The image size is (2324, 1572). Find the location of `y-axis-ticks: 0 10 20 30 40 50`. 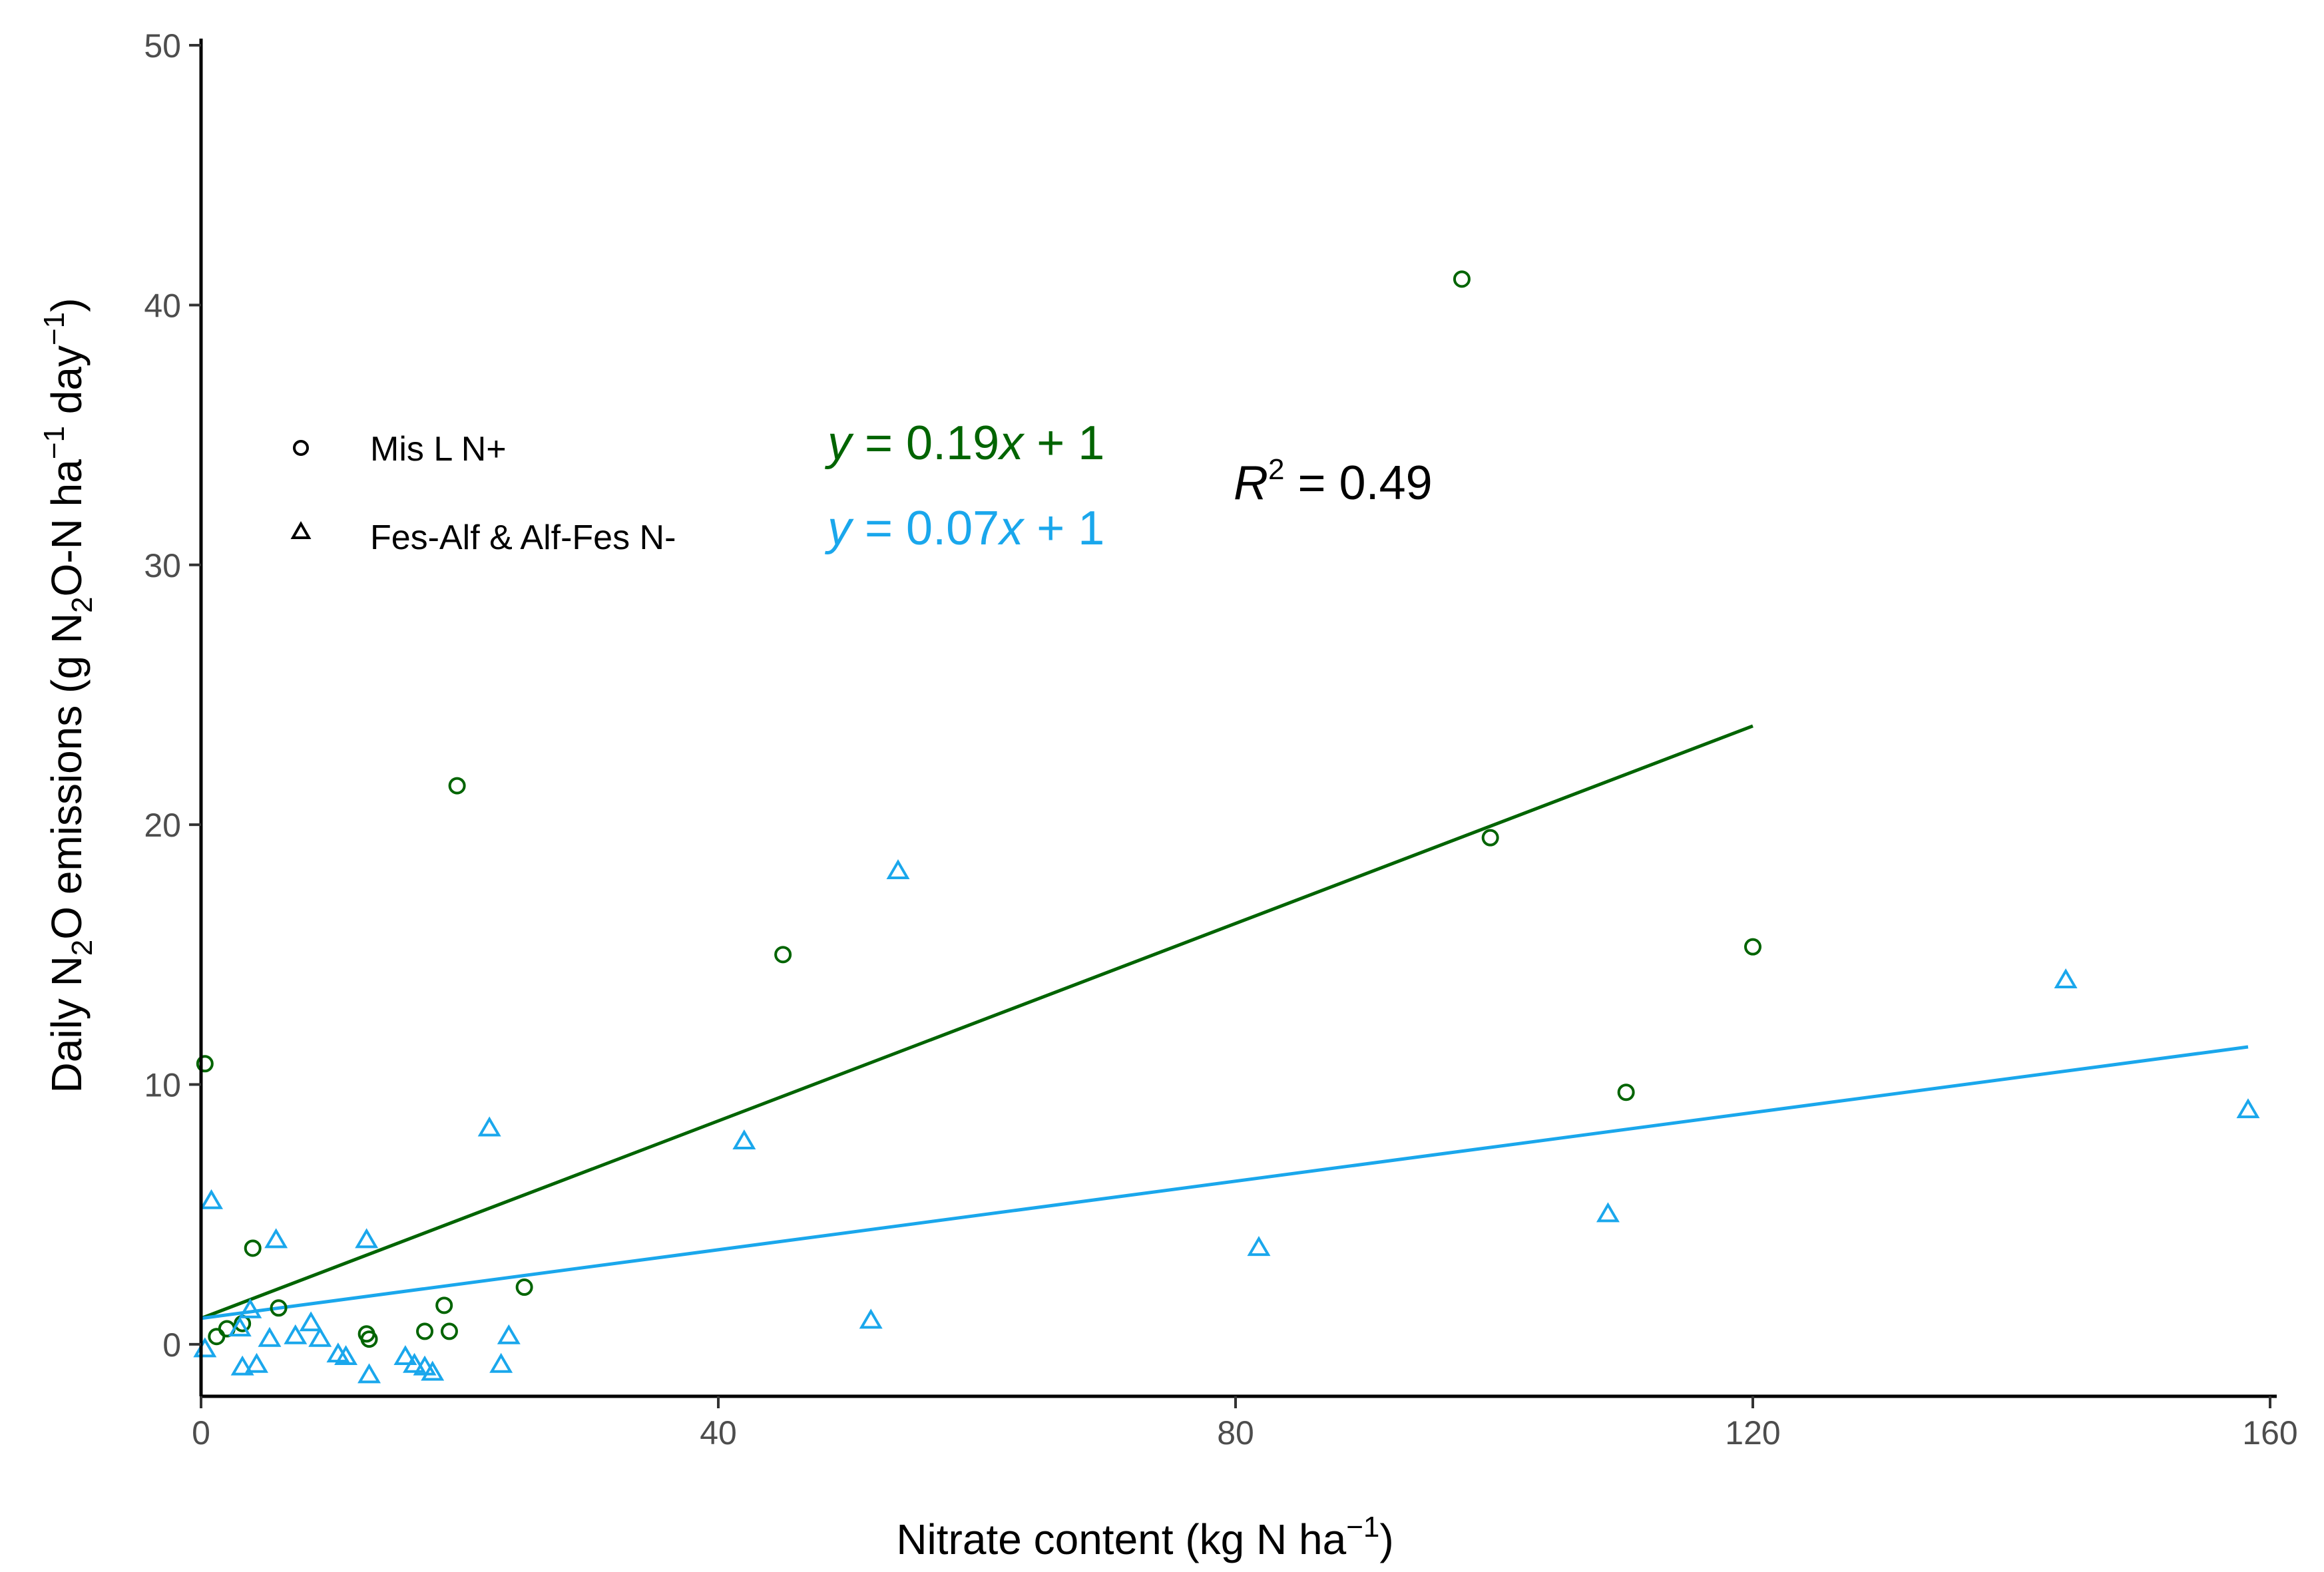

y-axis-ticks: 0 10 20 30 40 50 is located at coordinates (173, 695).